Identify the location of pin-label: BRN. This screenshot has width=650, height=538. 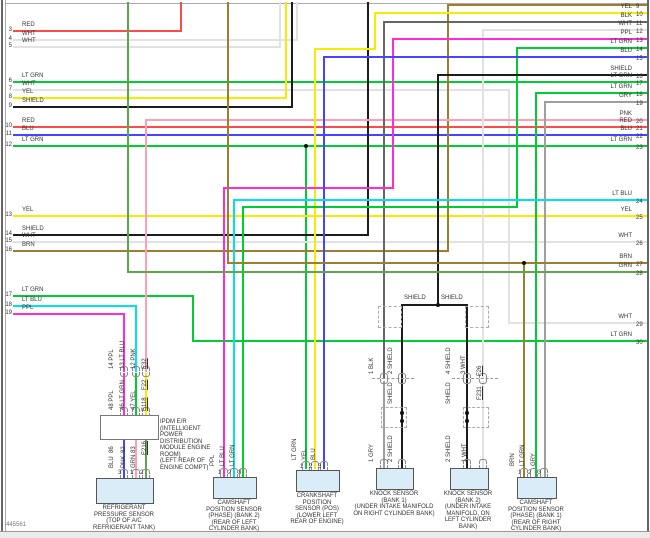
(513, 459).